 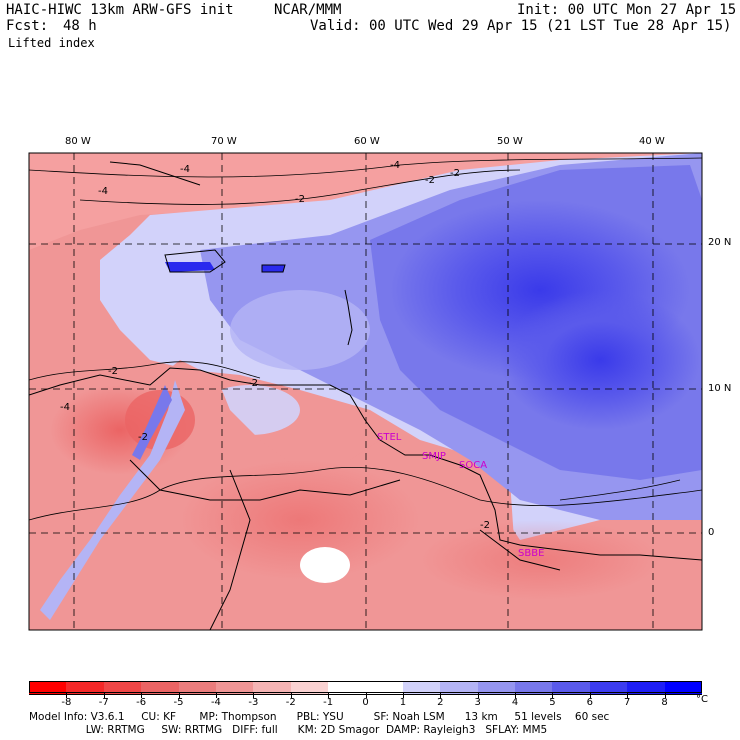 What do you see at coordinates (308, 10) in the screenshot?
I see `org-label: NCAR/MMM` at bounding box center [308, 10].